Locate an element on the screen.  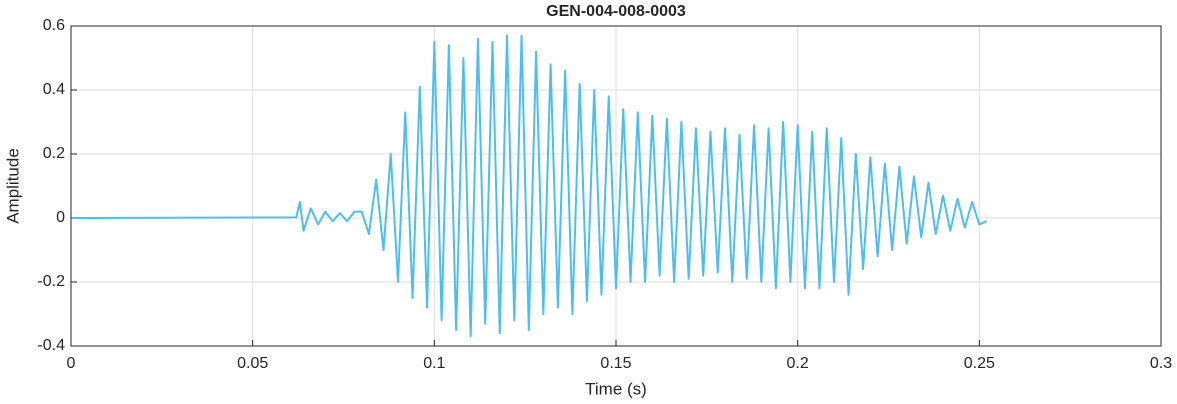
x-tick-label: 0.2 is located at coordinates (798, 363).